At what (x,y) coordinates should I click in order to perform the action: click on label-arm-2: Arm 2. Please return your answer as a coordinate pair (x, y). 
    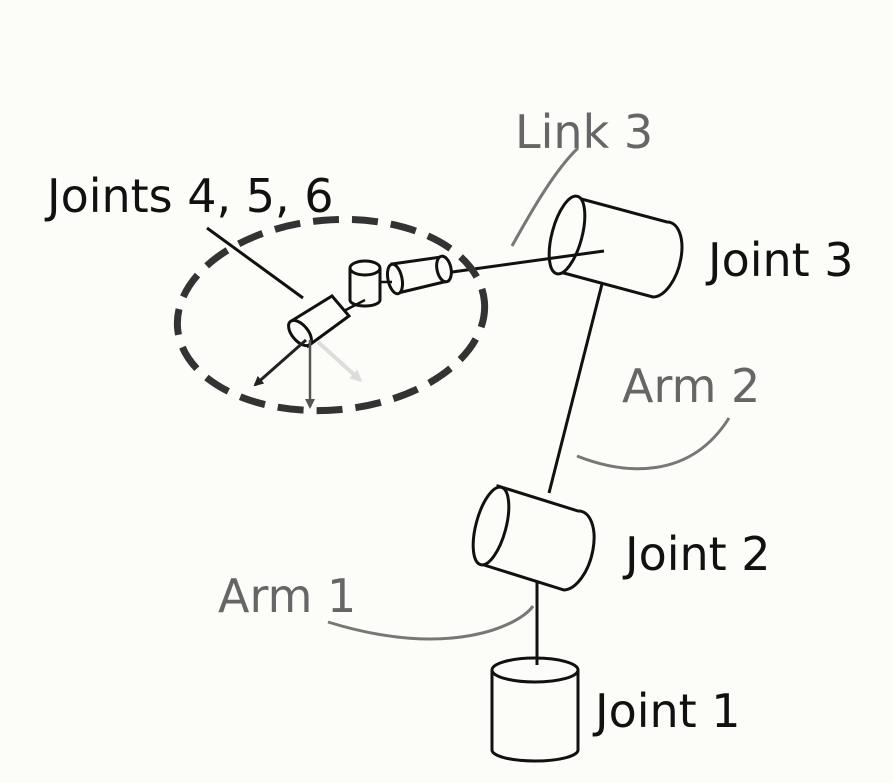
    Looking at the image, I should click on (691, 386).